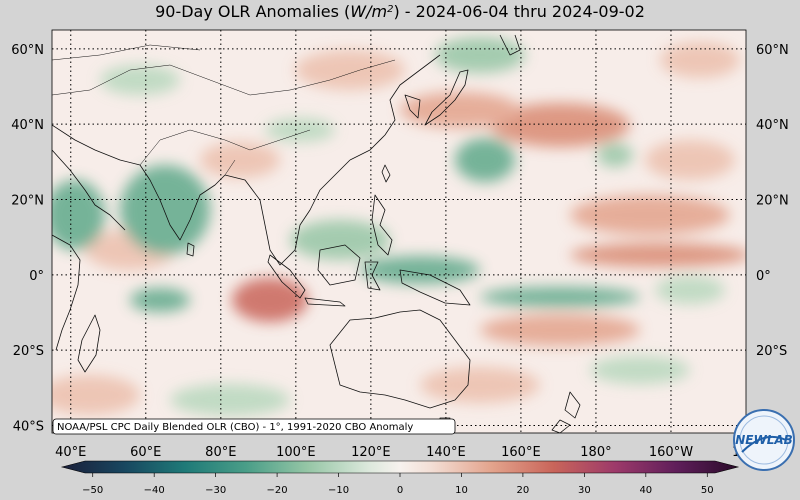  What do you see at coordinates (772, 200) in the screenshot?
I see `lat-tick-label-right: 20°N` at bounding box center [772, 200].